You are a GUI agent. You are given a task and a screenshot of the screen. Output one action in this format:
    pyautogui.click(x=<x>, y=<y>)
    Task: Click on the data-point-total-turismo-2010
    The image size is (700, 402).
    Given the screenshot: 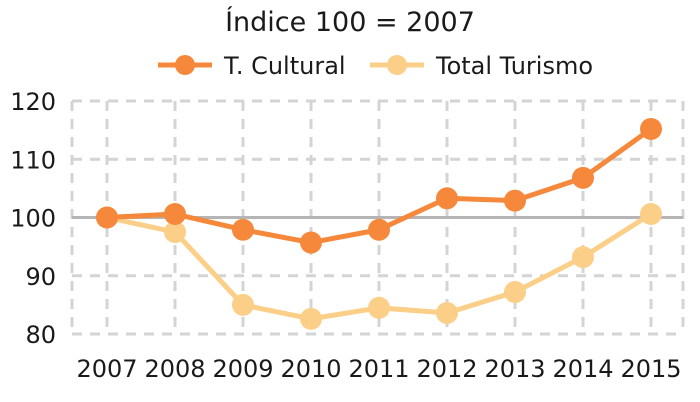 What is the action you would take?
    pyautogui.click(x=311, y=318)
    